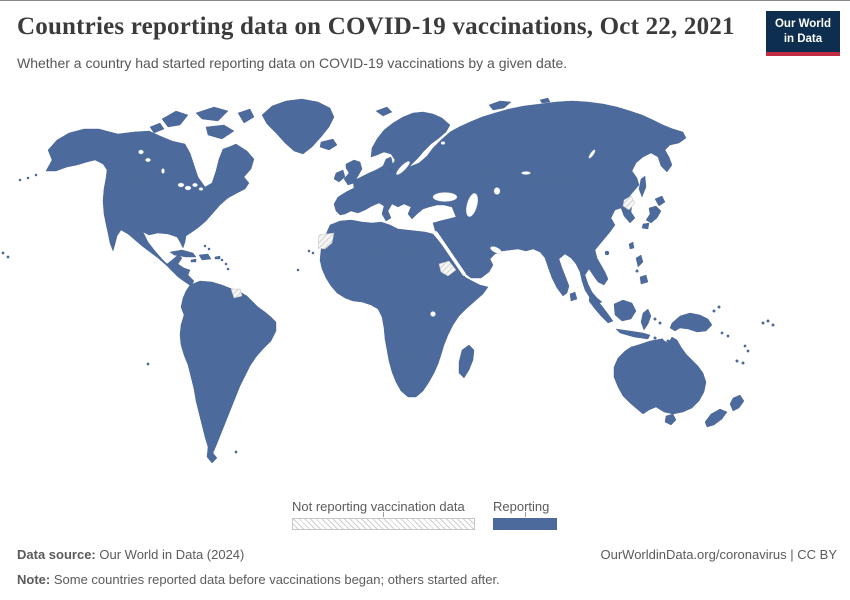 This screenshot has width=850, height=600. Describe the element at coordinates (573, 296) in the screenshot. I see `island-sri-lanka` at that location.